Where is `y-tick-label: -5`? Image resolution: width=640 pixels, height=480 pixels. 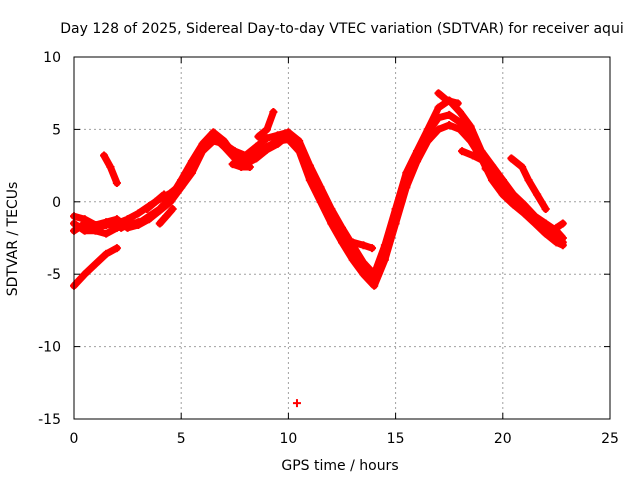
y-tick-label: -5 is located at coordinates (54, 275).